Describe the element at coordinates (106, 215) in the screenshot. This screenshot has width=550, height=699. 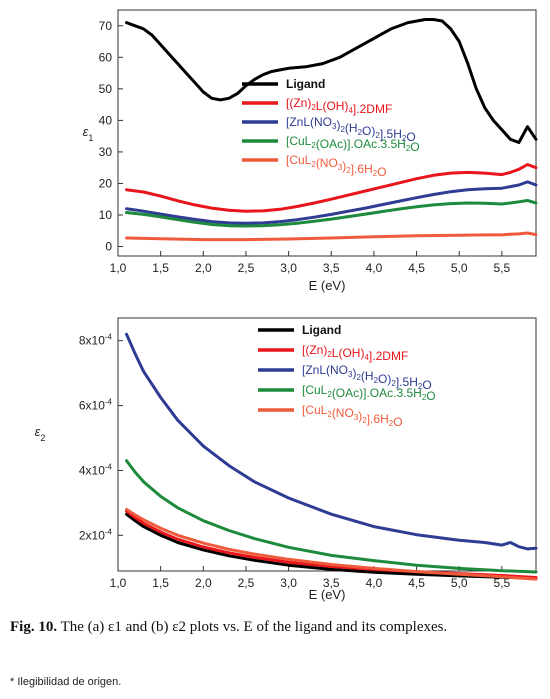
I see `y-tick-label: 10` at that location.